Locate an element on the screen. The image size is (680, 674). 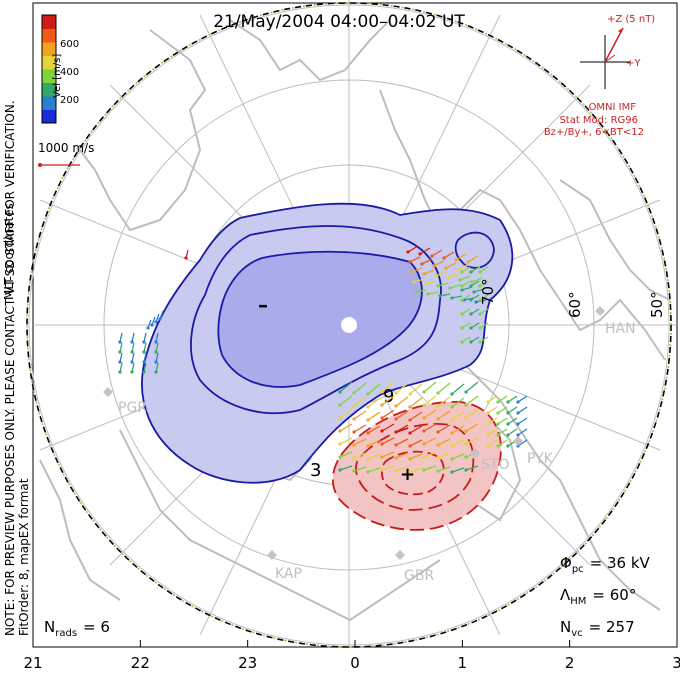
latitude-label-50: 50° is located at coordinates (657, 304).